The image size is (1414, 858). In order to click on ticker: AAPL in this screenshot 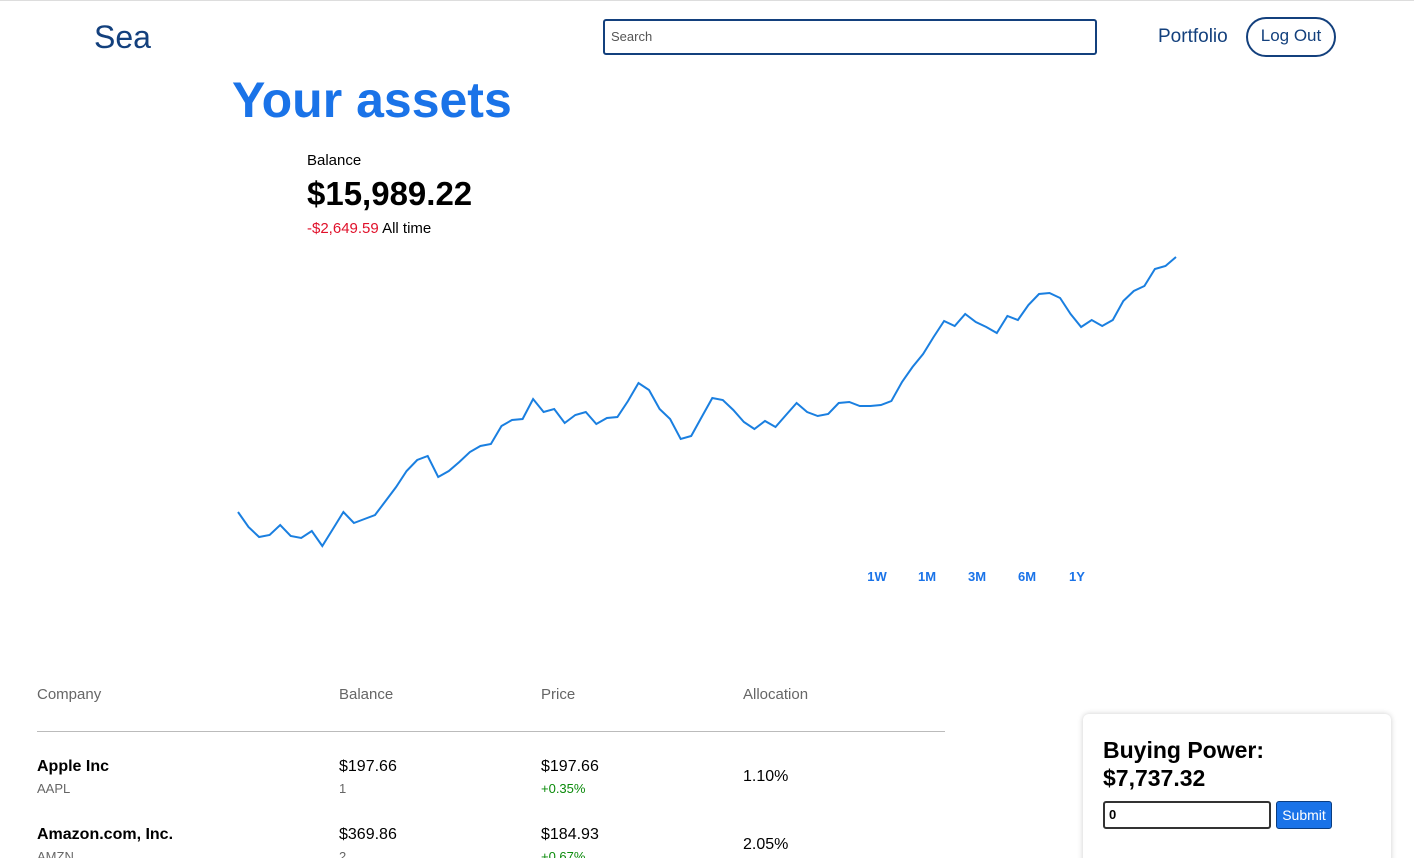, I will do `click(54, 788)`.